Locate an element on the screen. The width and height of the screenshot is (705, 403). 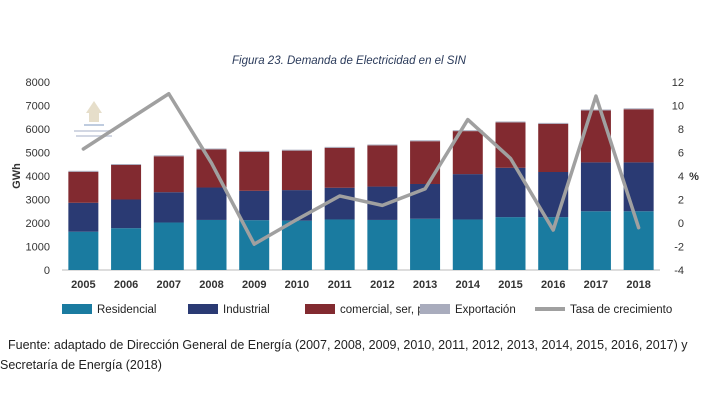
y-tick-label: 2000 is located at coordinates (38, 224).